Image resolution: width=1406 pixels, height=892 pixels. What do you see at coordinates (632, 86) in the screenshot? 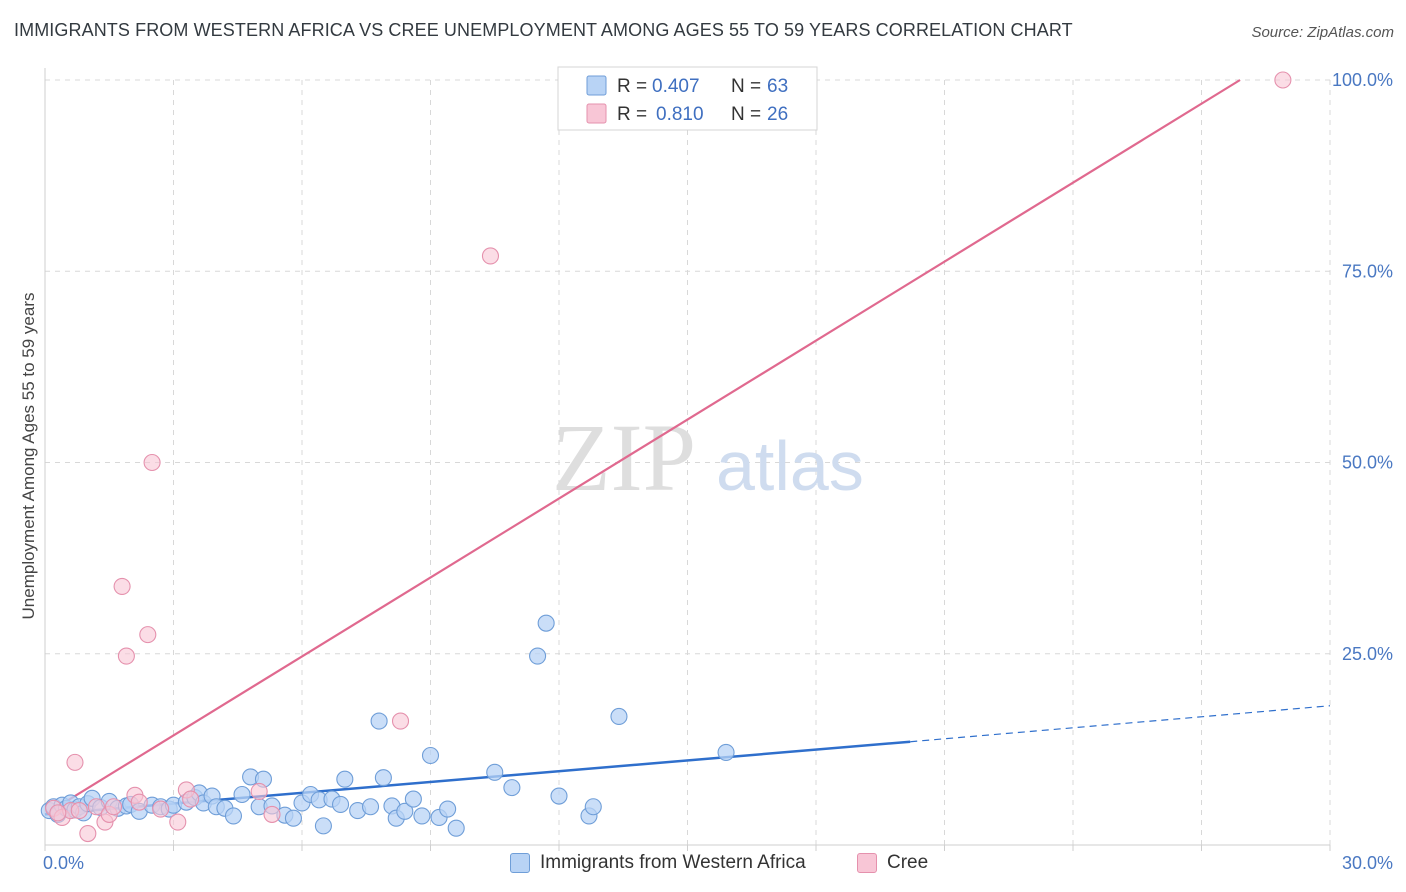
I see `legend-r-label-1: R =` at bounding box center [632, 86].